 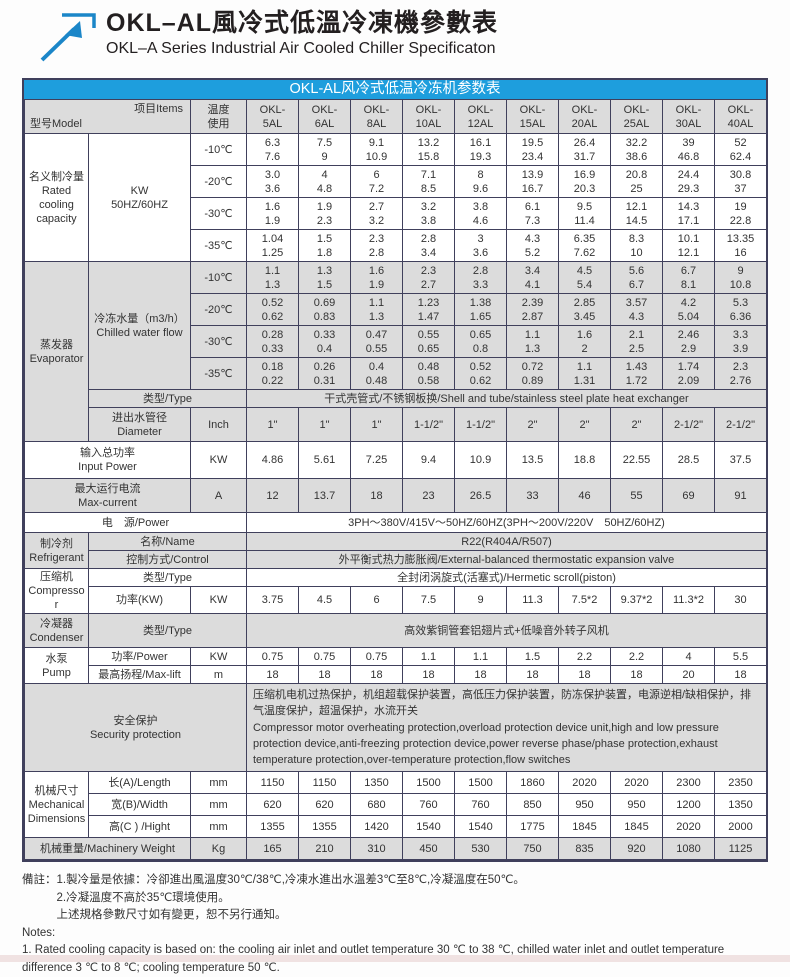 I want to click on table-cell: 0.18 0.22, so click(x=272, y=373).